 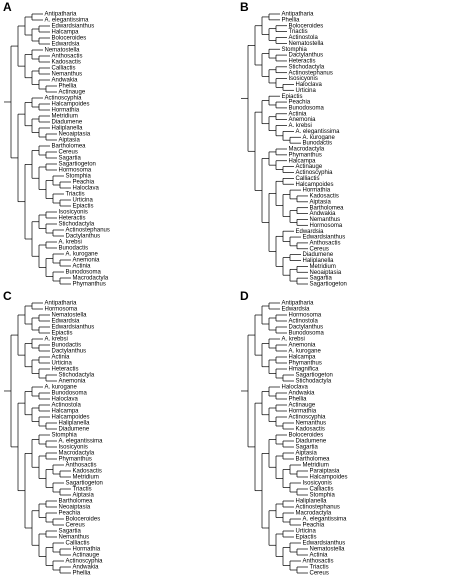 What do you see at coordinates (244, 7) in the screenshot?
I see `panel-letter: B` at bounding box center [244, 7].